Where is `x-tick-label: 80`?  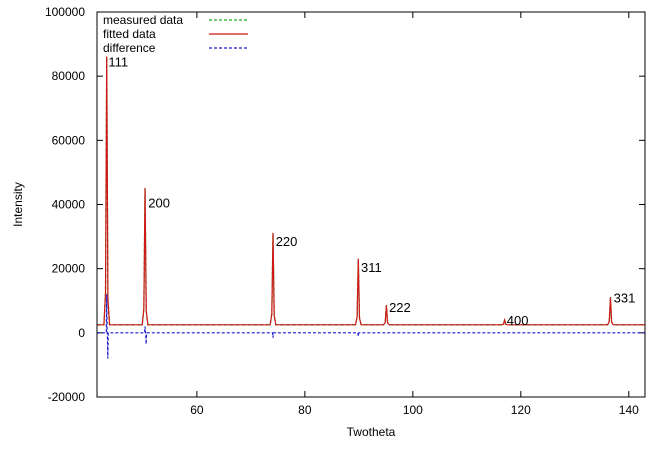 x-tick-label: 80 is located at coordinates (305, 410).